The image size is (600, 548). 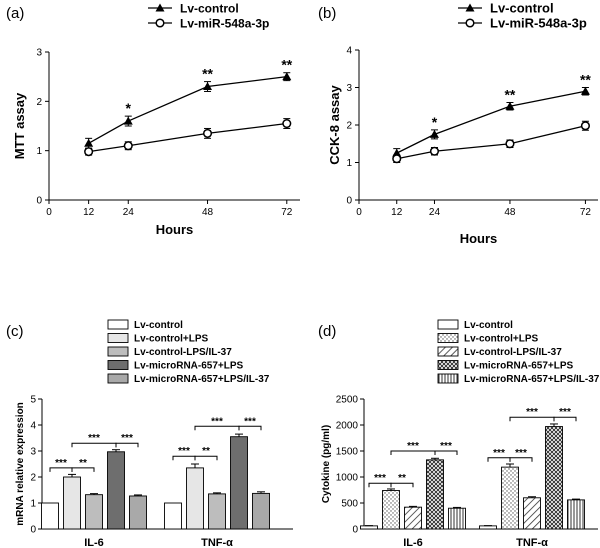 I want to click on y-axis-label: MTT assay, so click(x=19, y=125).